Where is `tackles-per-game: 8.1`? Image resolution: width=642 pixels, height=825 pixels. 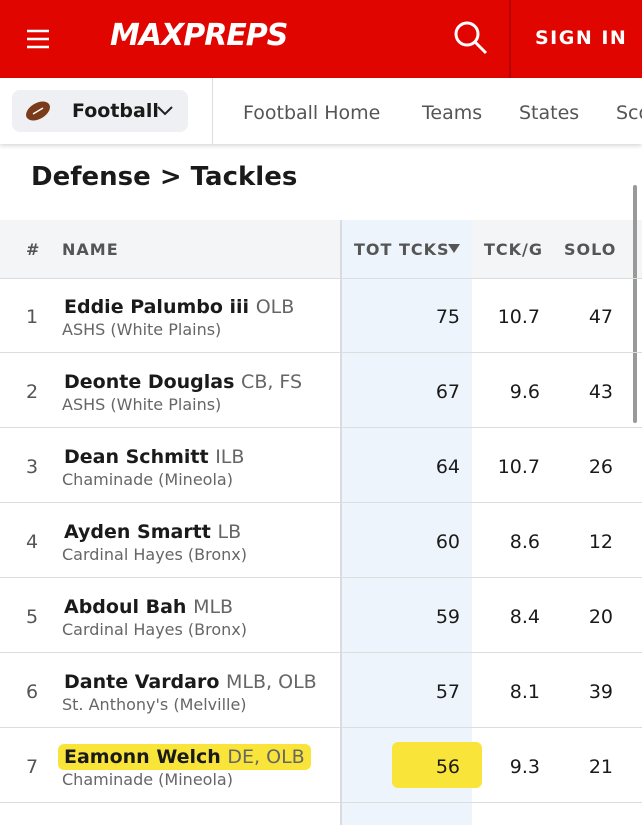
tackles-per-game: 8.1 is located at coordinates (524, 692).